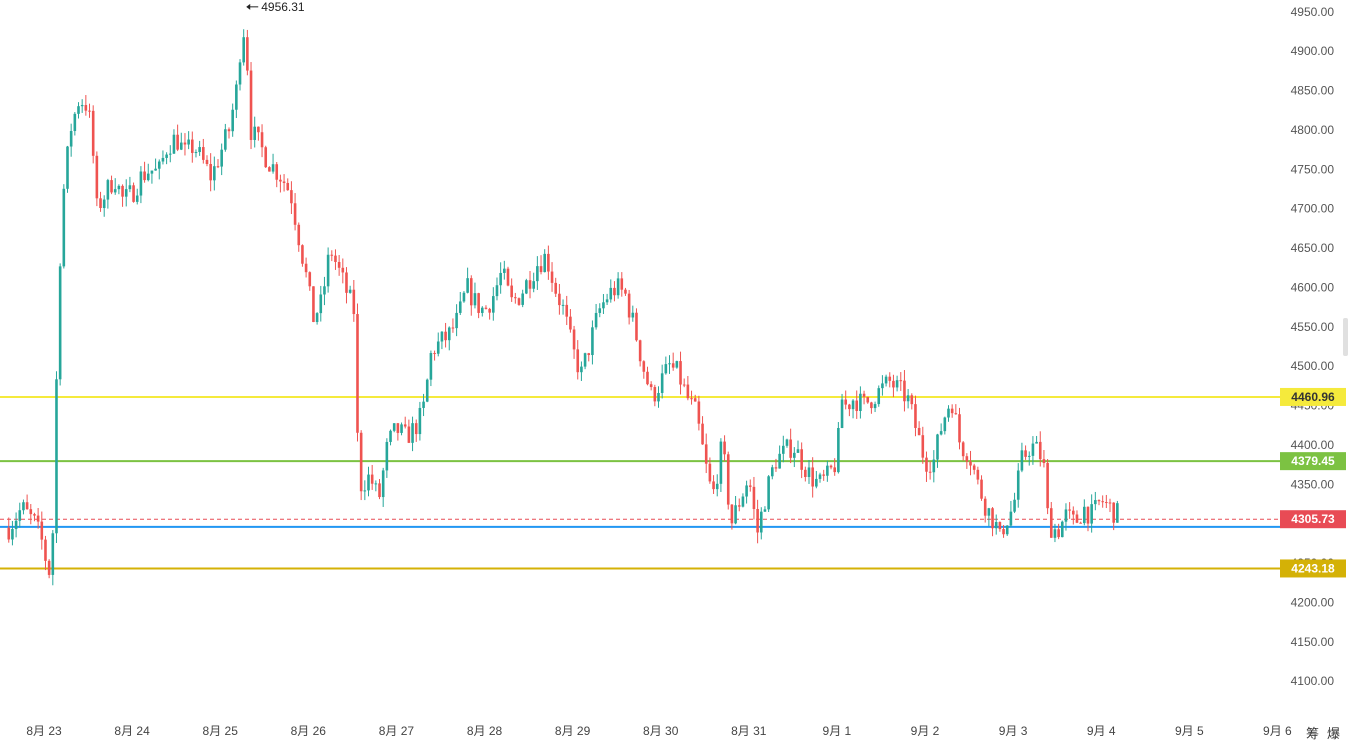  I want to click on scroll-handle, so click(1345, 337).